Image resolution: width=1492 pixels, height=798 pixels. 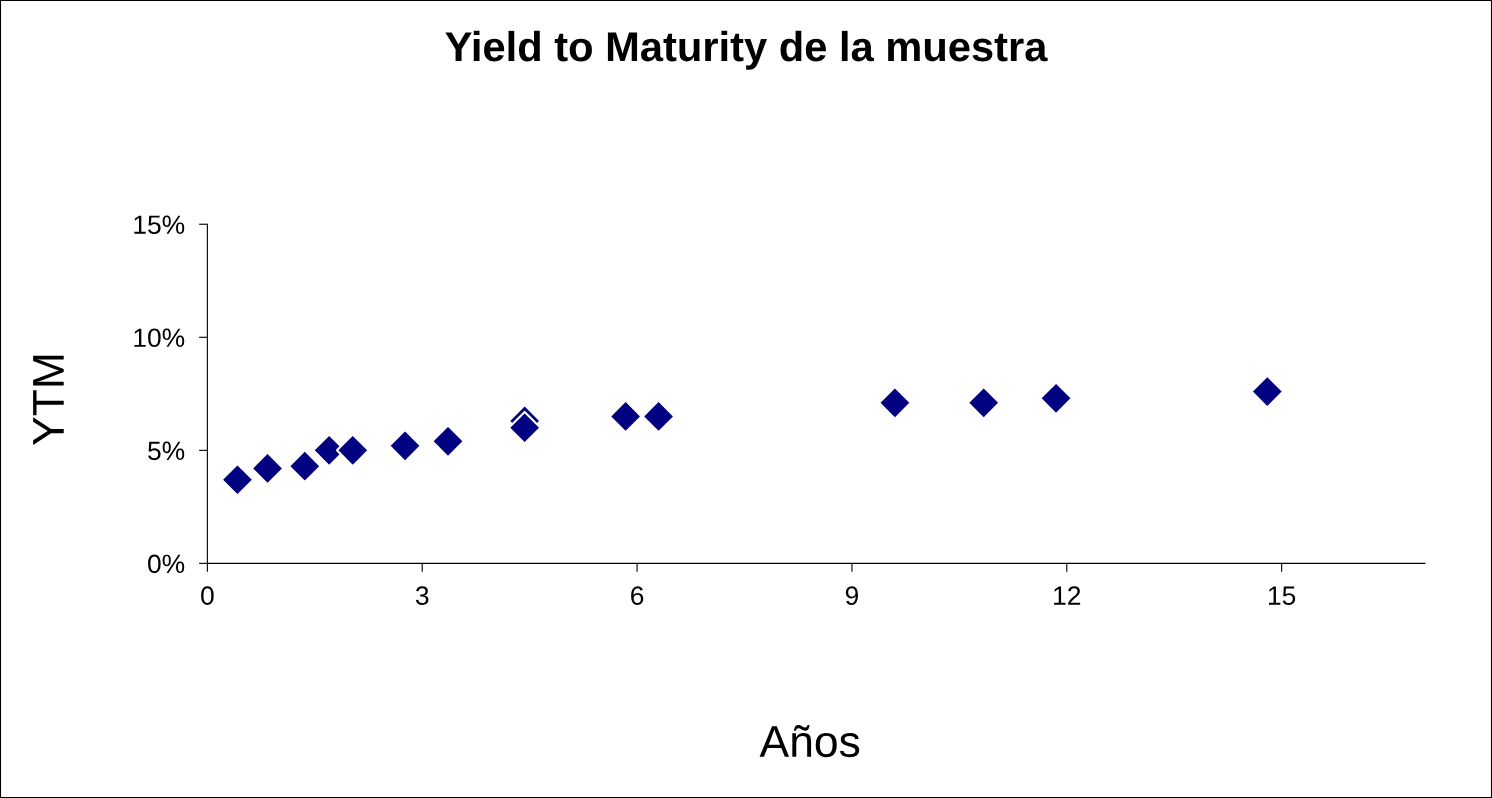 I want to click on y-axis-title: YTM, so click(x=48, y=400).